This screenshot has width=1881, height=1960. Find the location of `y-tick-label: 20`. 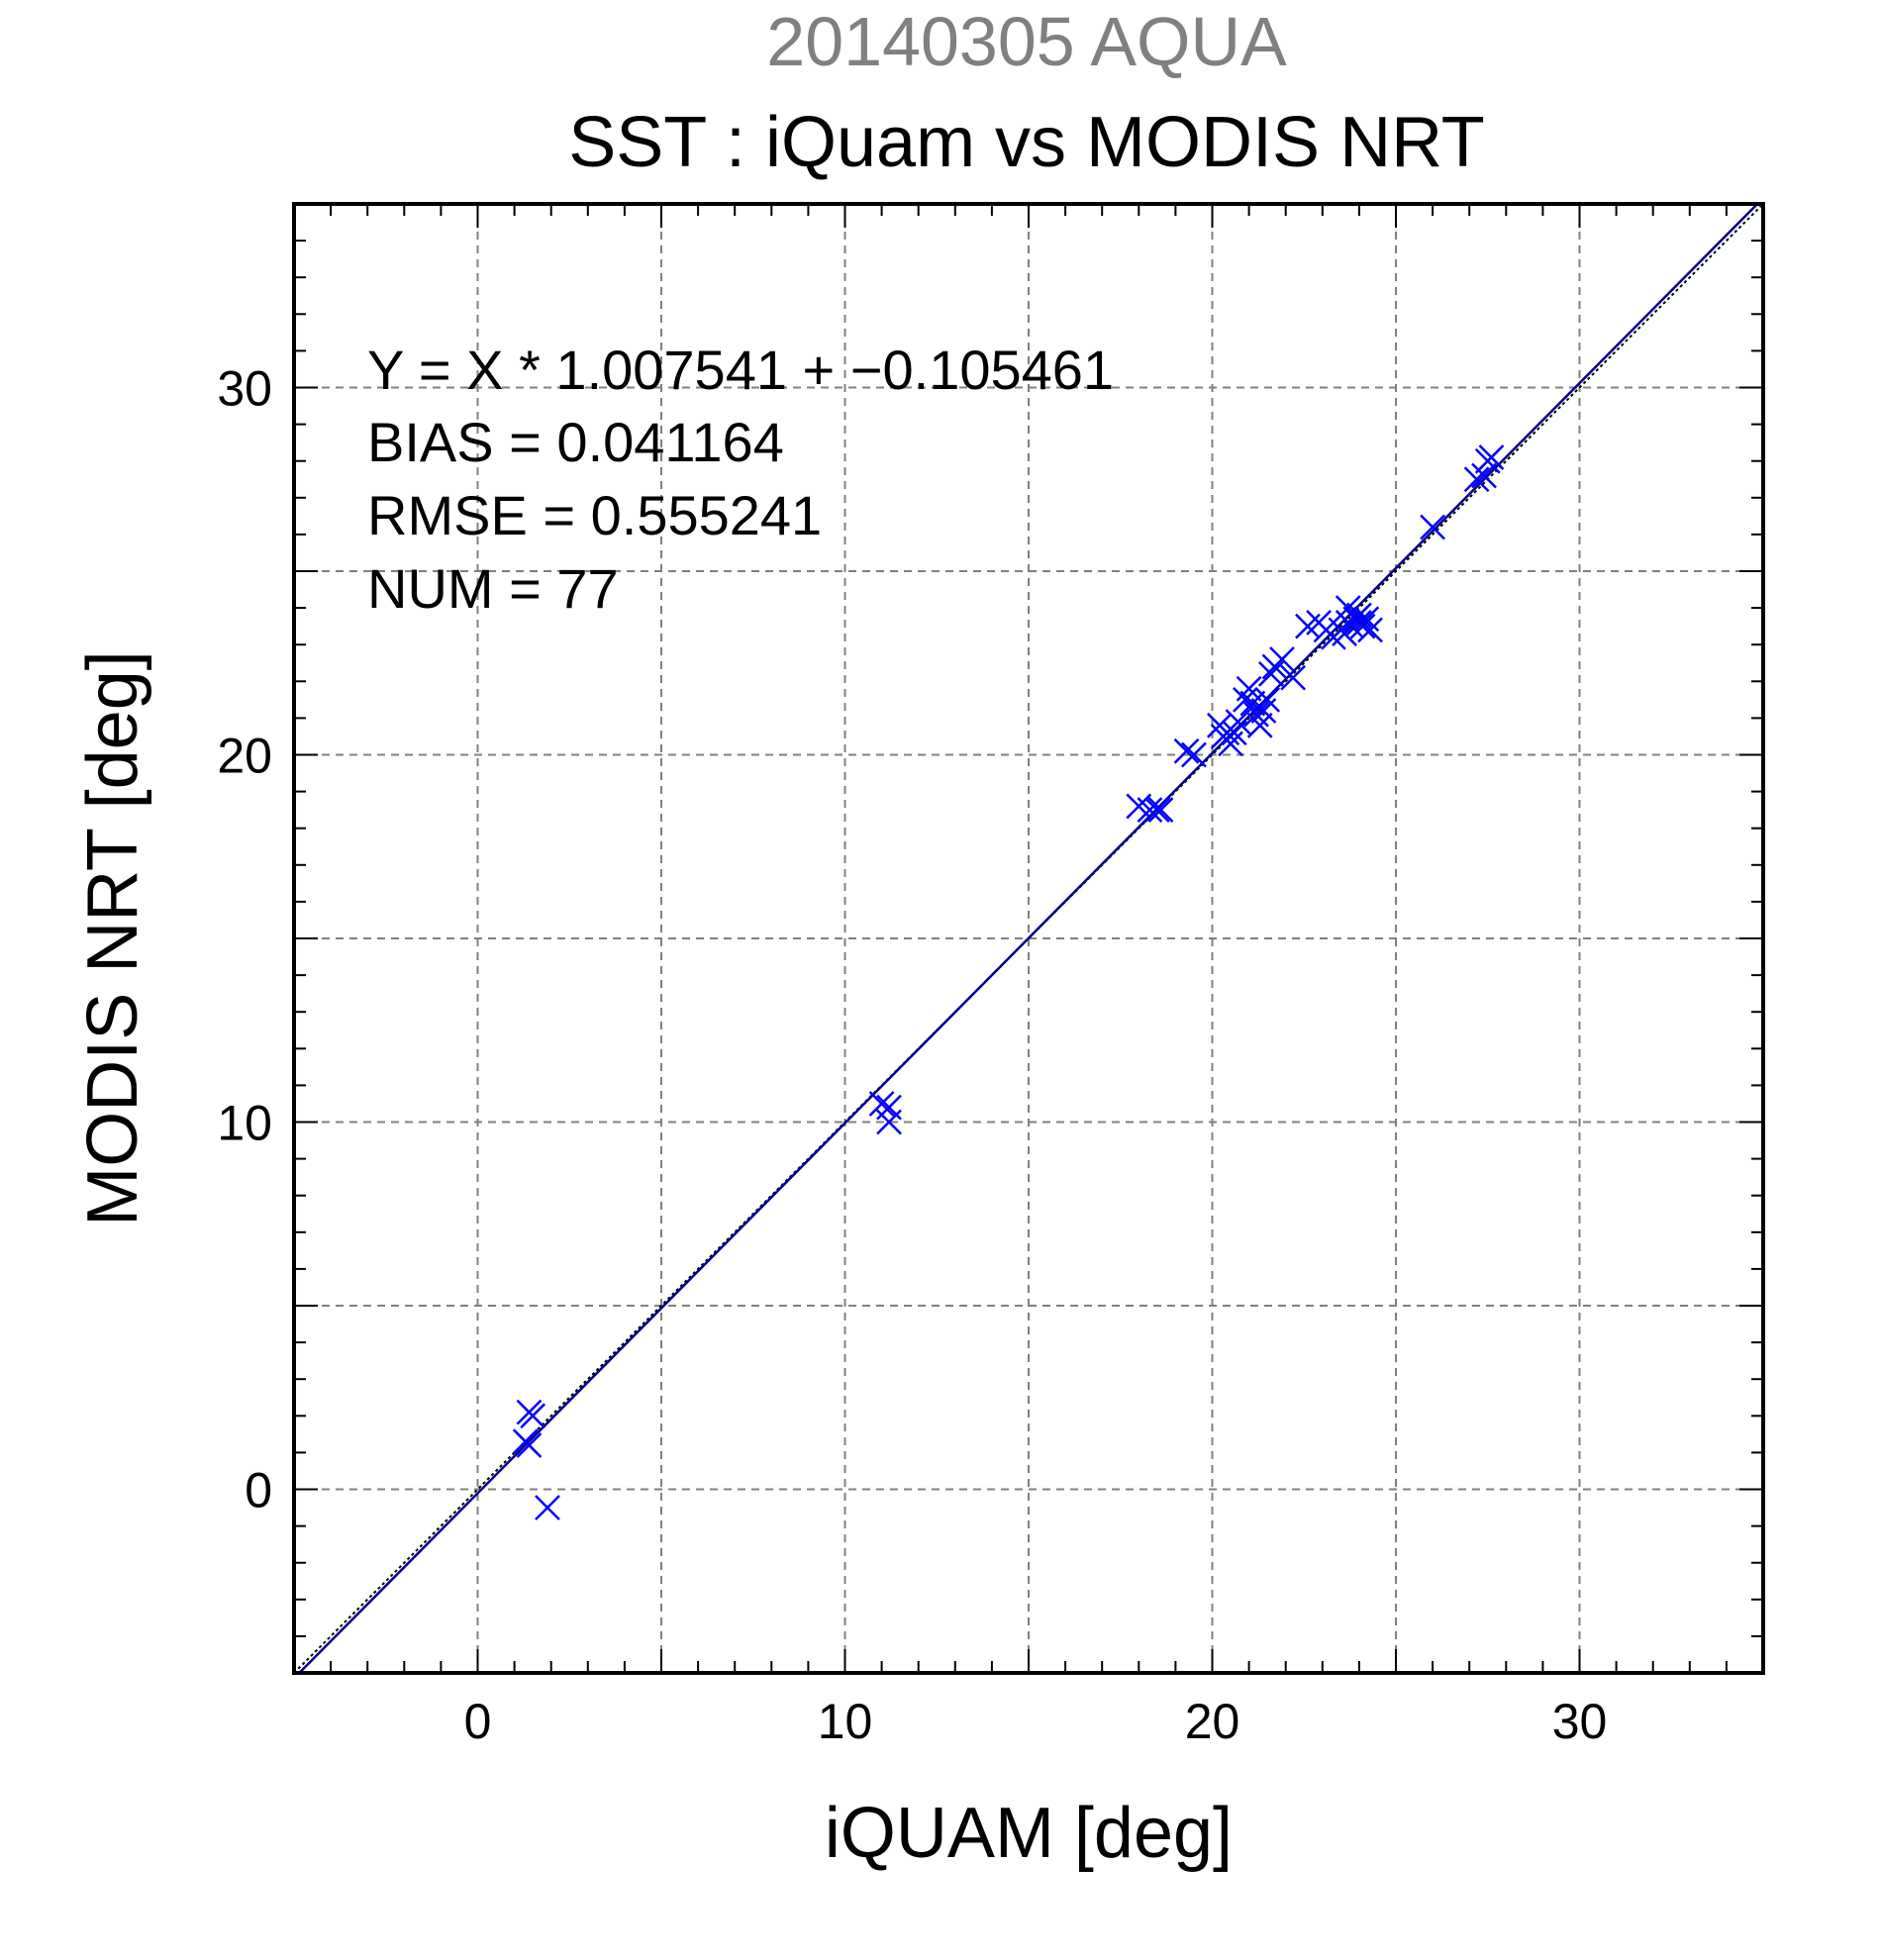

y-tick-label: 20 is located at coordinates (245, 756).